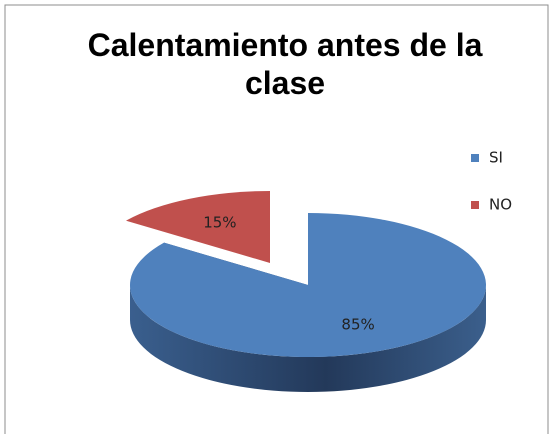  Describe the element at coordinates (500, 205) in the screenshot. I see `legend-label: NO` at that location.